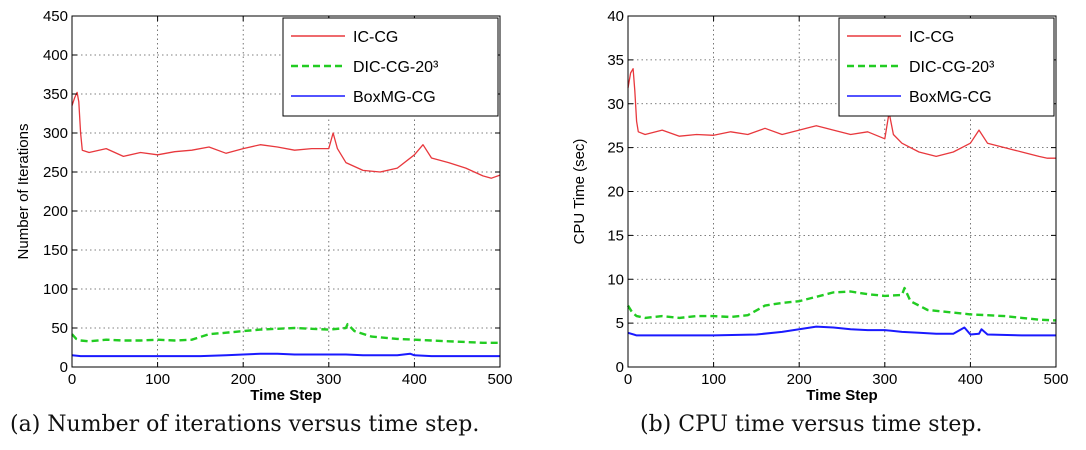 Image resolution: width=1086 pixels, height=450 pixels. I want to click on y-tick-label: 30, so click(615, 104).